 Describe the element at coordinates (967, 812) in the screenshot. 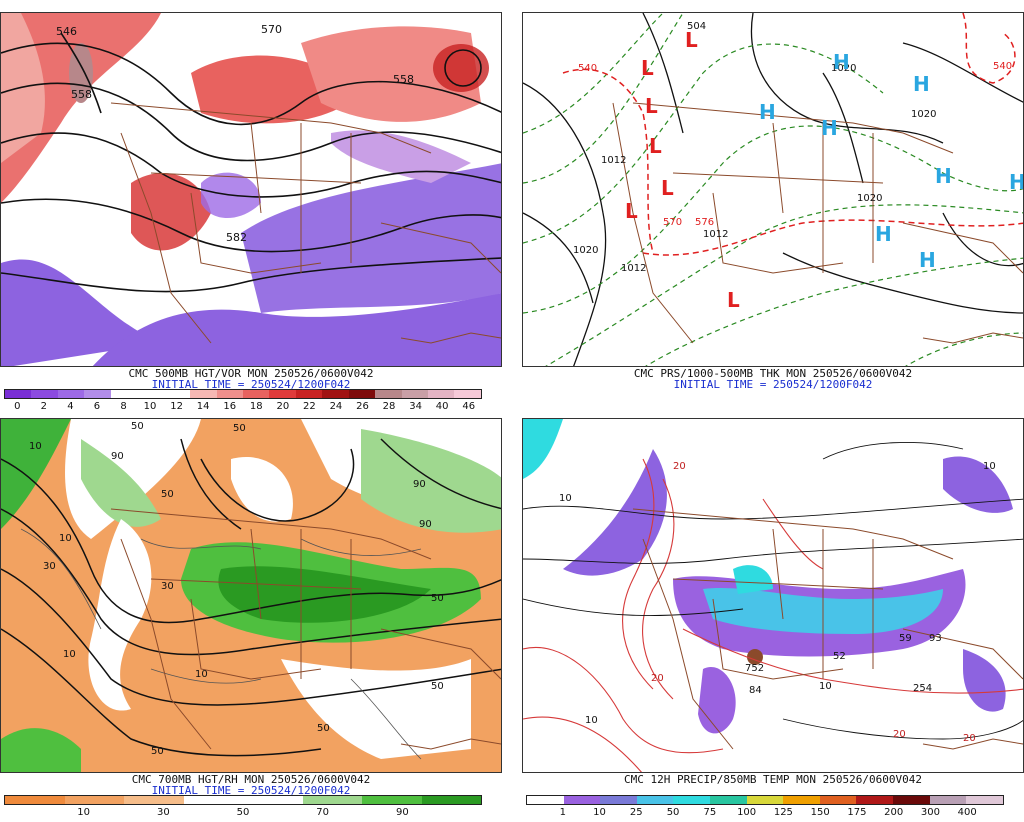

I see `colorbar-tick-label: 400` at that location.